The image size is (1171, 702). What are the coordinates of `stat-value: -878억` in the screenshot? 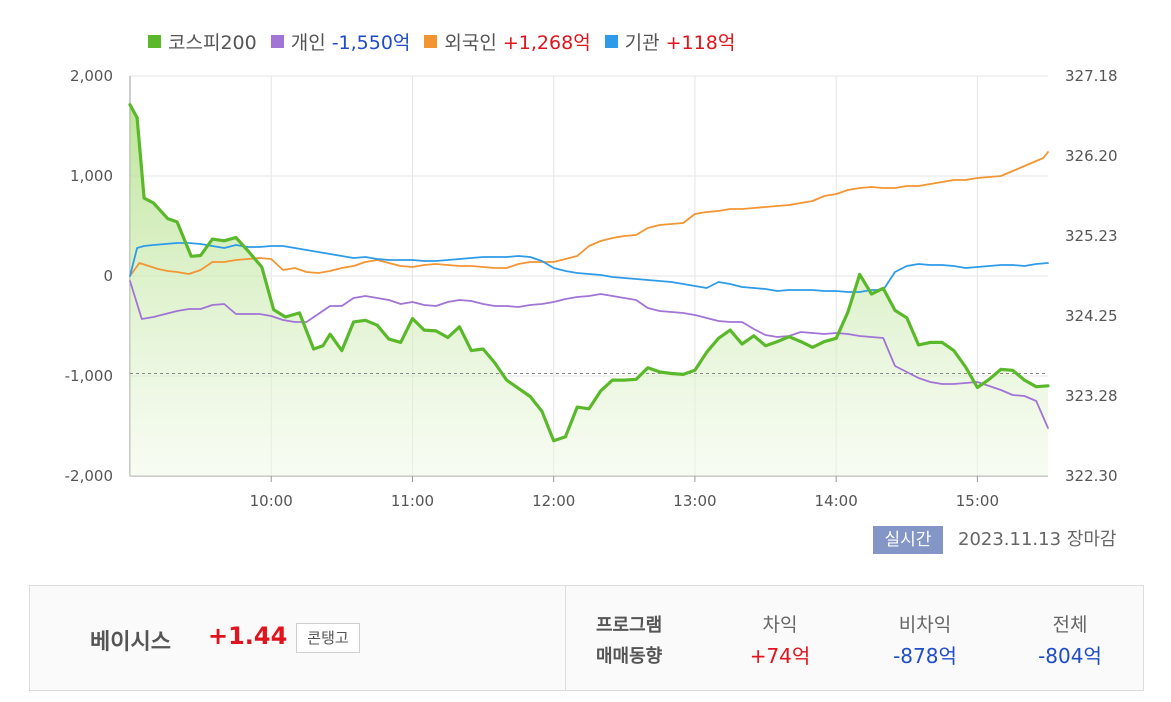 It's located at (925, 656).